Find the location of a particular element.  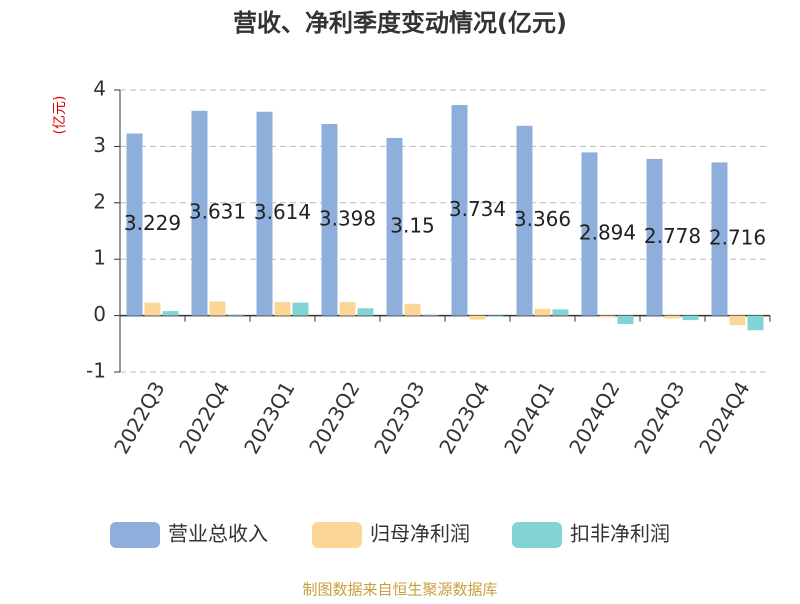

chart-title: 营收、净利季度变动情况(亿元) is located at coordinates (400, 23).